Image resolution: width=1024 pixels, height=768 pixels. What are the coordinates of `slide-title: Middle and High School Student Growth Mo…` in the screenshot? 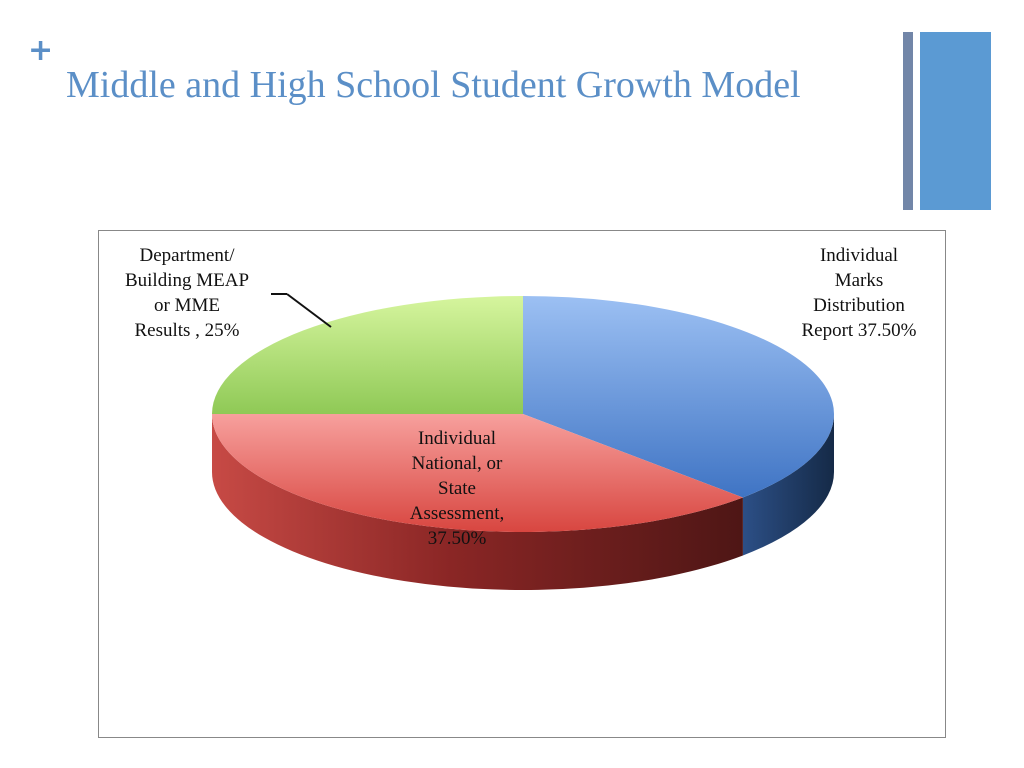 It's located at (433, 85).